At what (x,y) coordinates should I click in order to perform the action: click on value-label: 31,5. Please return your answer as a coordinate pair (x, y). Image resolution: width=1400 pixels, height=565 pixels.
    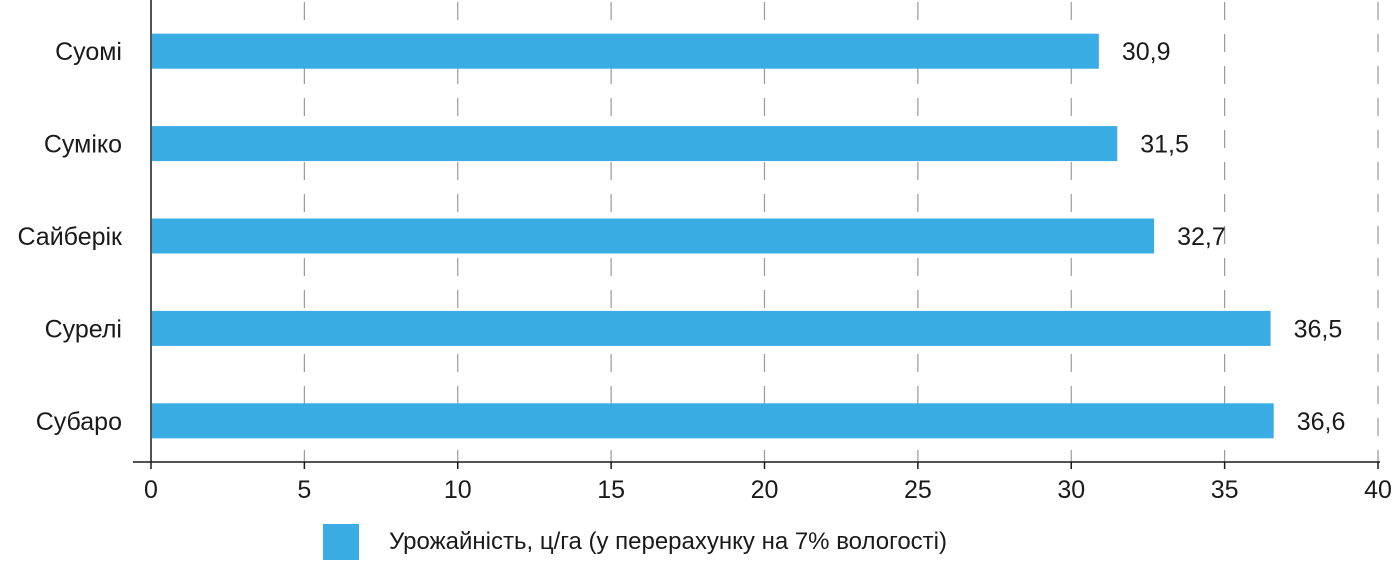
    Looking at the image, I should click on (1164, 145).